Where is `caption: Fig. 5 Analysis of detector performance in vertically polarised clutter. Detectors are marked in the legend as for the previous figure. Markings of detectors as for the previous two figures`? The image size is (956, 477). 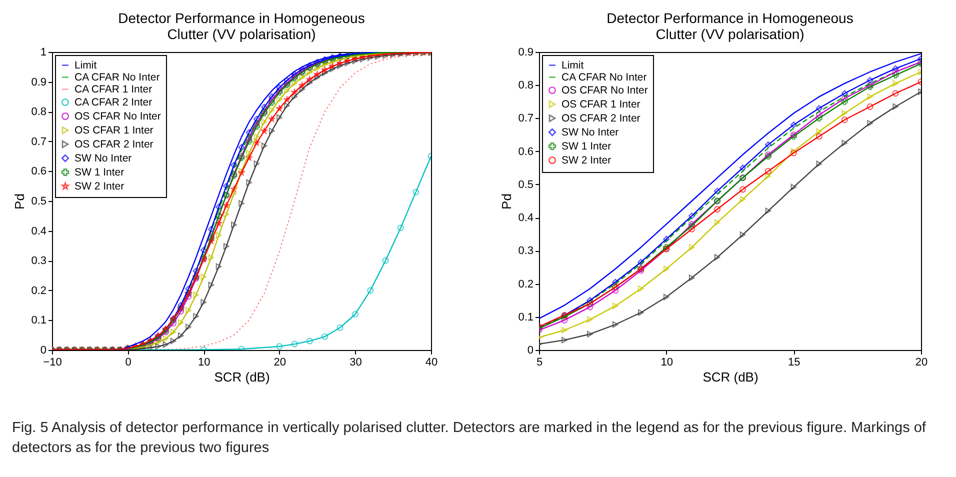 caption: Fig. 5 Analysis of detector performance in vertically polarised clutter. Detectors are marked in the legend as for the previous figure. Markings of detectors as for the previous two figures is located at coordinates (469, 438).